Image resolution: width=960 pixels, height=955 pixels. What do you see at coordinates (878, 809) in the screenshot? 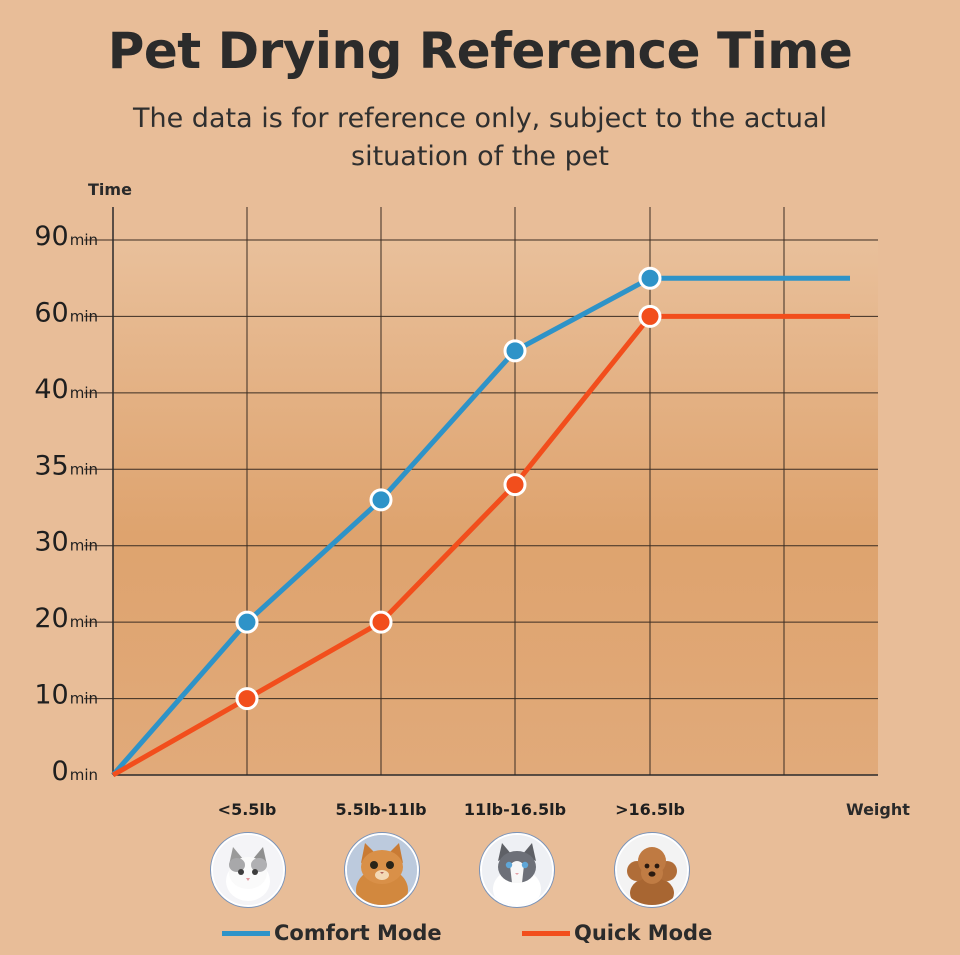
I see `x-axis-label: Weight` at bounding box center [878, 809].